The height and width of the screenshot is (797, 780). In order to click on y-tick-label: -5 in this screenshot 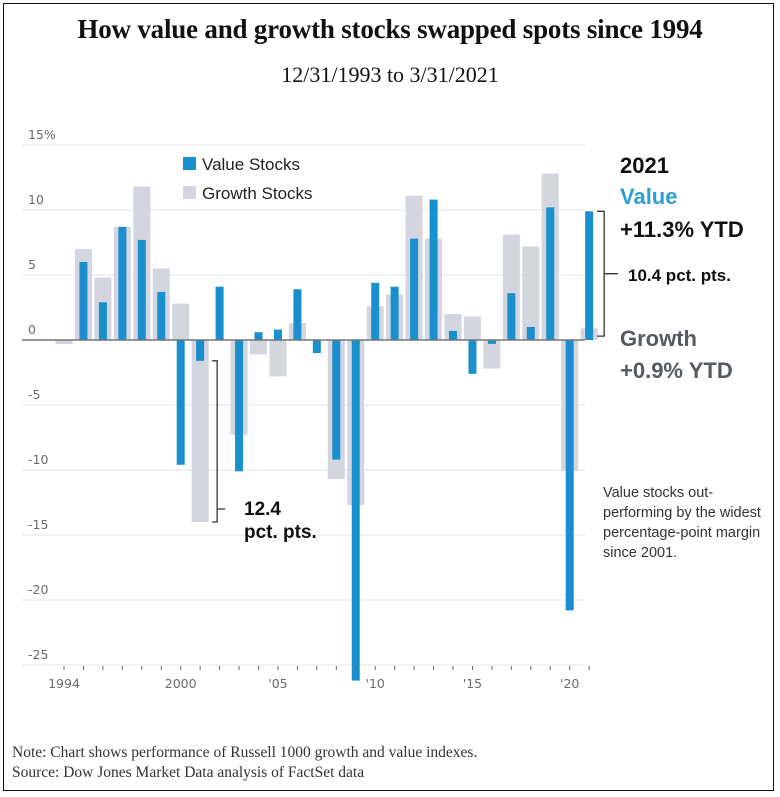, I will do `click(34, 394)`.